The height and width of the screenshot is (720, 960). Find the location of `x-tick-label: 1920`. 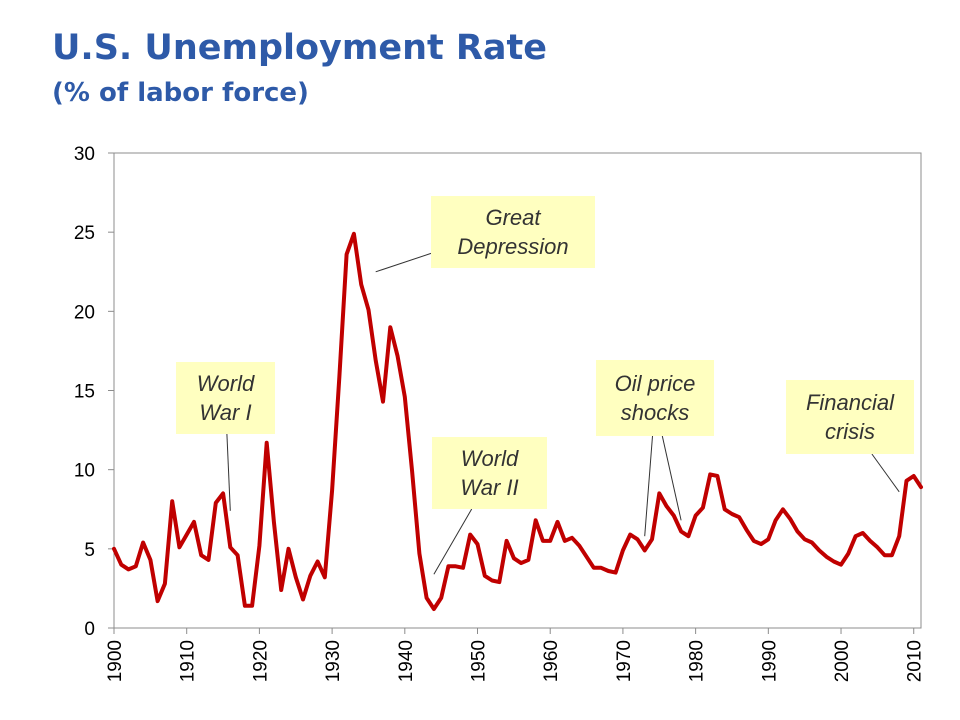

x-tick-label: 1920 is located at coordinates (260, 661).